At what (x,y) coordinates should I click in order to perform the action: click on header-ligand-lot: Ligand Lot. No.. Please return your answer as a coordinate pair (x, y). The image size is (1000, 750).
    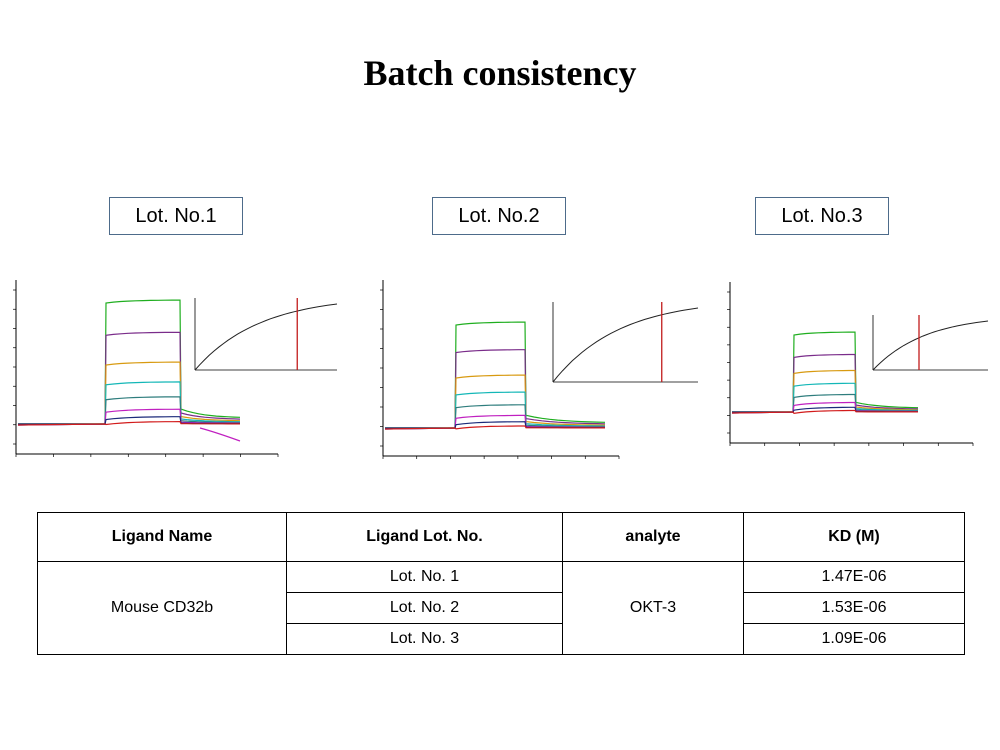
    Looking at the image, I should click on (424, 537).